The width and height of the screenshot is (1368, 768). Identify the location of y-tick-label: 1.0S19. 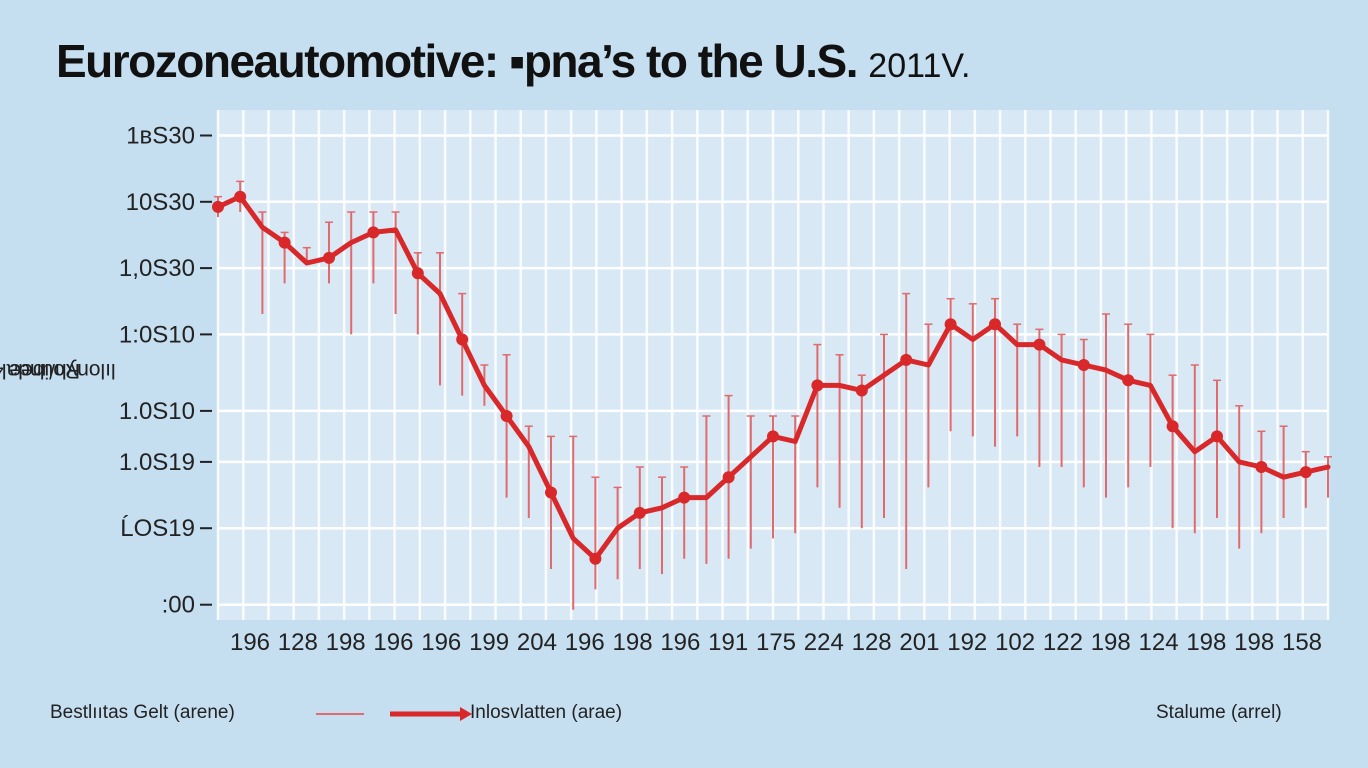
(157, 462).